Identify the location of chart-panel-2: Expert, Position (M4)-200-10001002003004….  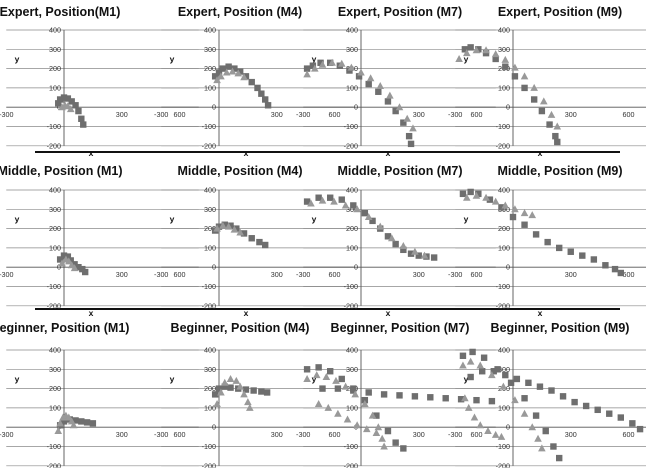
(254, 81).